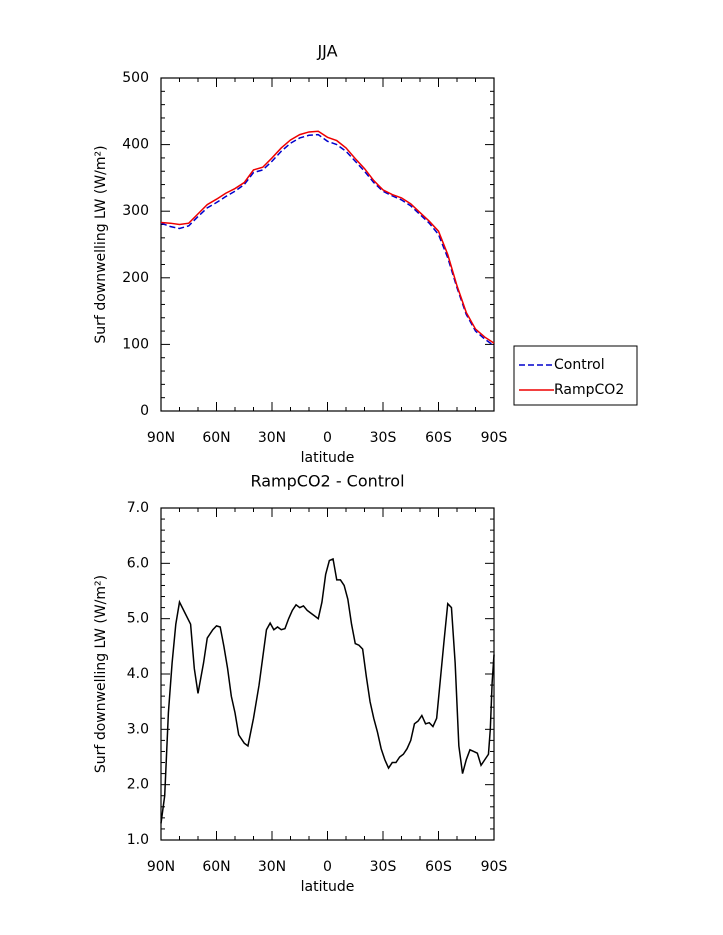  I want to click on y-tick-label: 7.0, so click(138, 508).